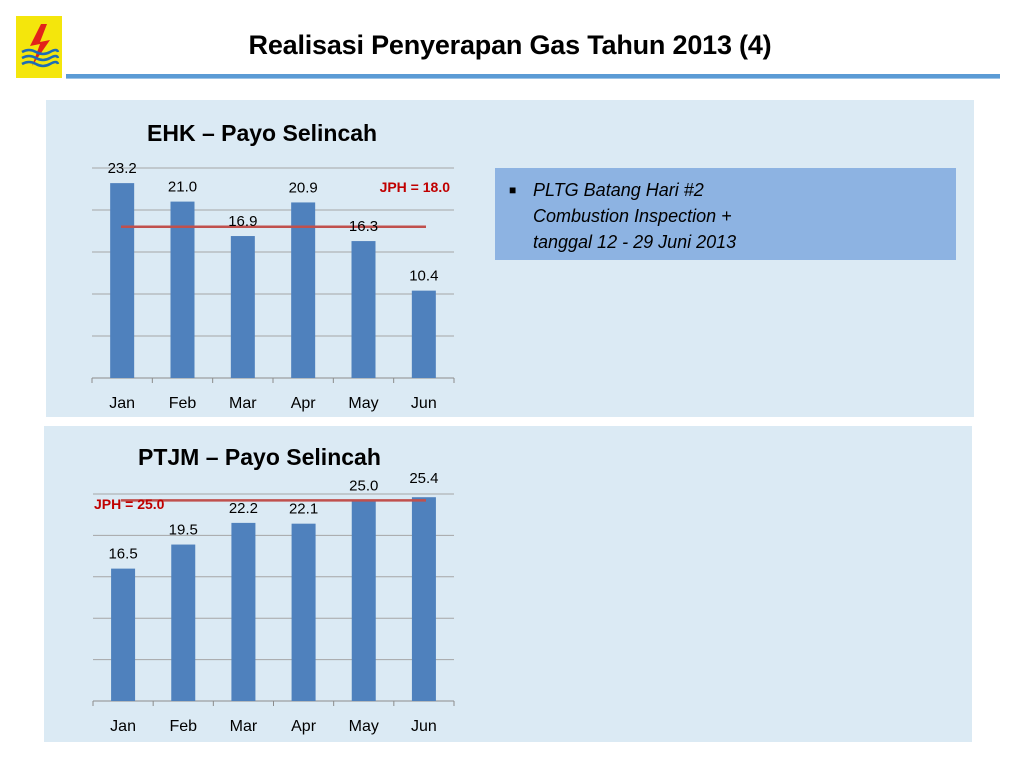 This screenshot has width=1024, height=768. Describe the element at coordinates (262, 133) in the screenshot. I see `chart-title-ehk: EHK – Payo Selincah` at that location.